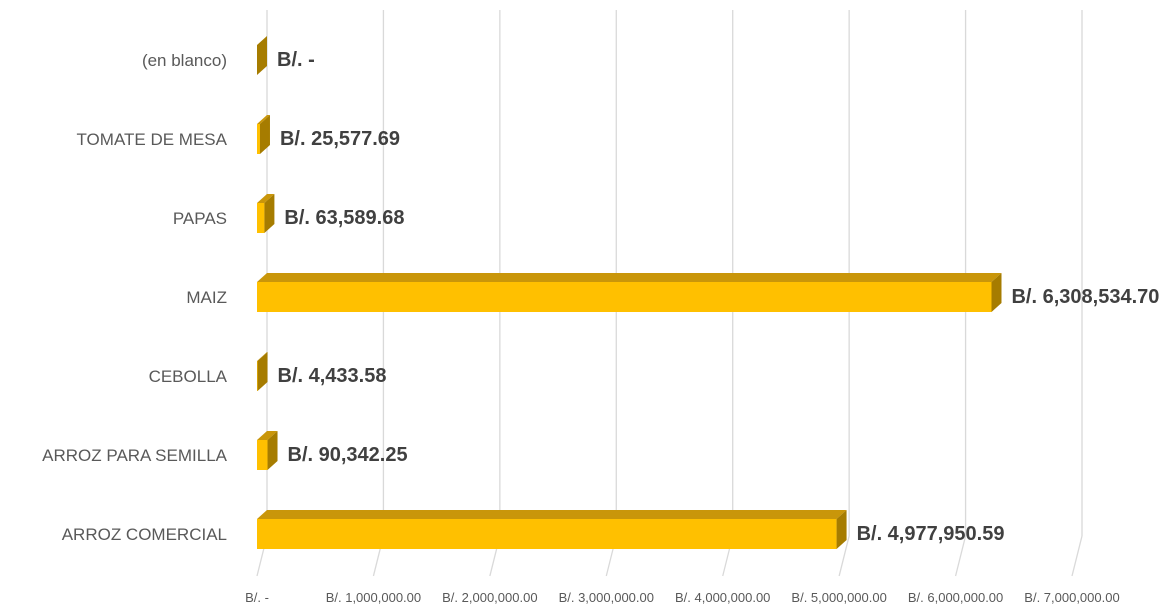  Describe the element at coordinates (489, 597) in the screenshot. I see `x-tick-label: B/. 2,000,000.00` at that location.